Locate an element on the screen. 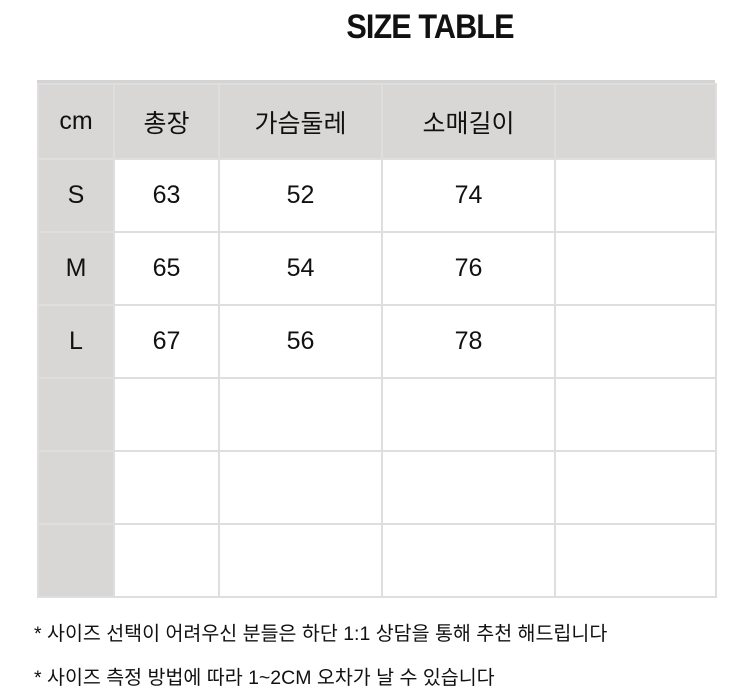 The image size is (750, 700). table-cell: 65 is located at coordinates (166, 268).